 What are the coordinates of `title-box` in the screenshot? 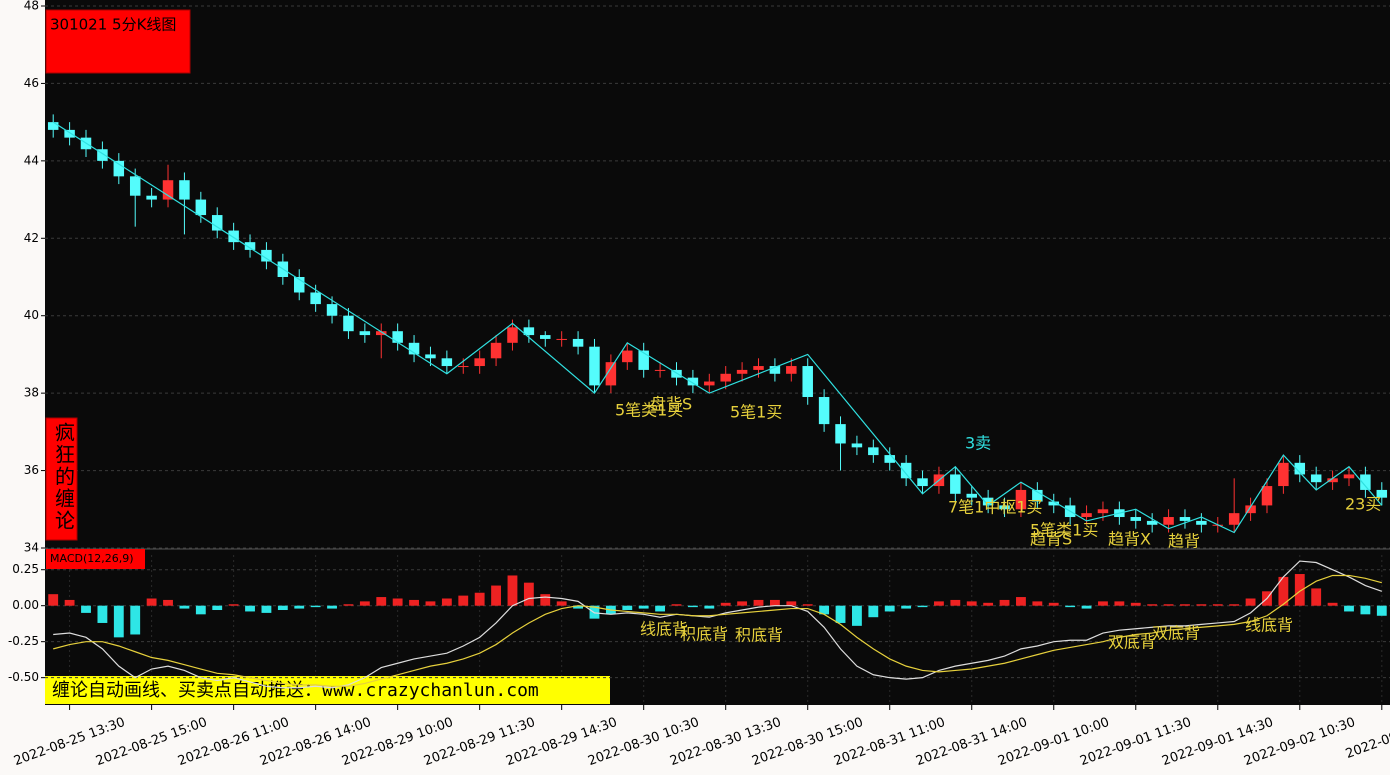 It's located at (118, 41).